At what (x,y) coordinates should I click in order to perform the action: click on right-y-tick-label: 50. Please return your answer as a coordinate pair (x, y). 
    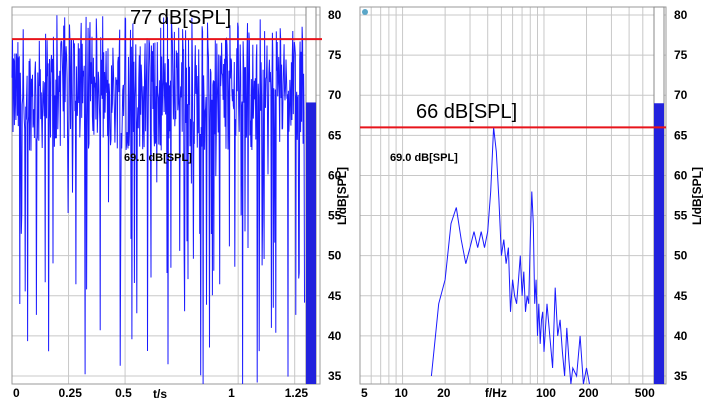
    Looking at the image, I should click on (681, 256).